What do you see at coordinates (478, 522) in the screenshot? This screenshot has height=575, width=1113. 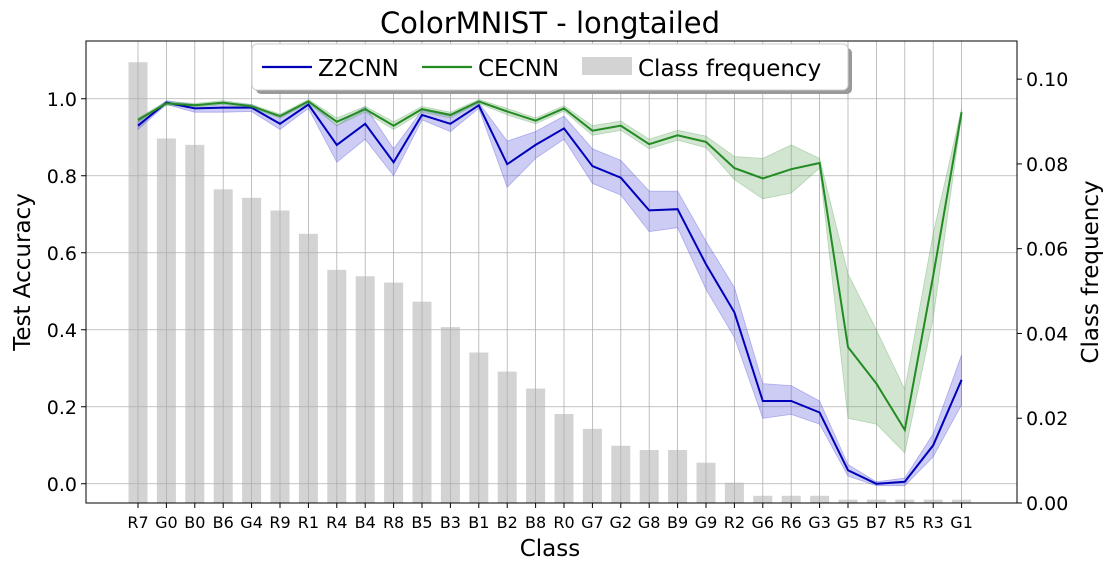 I see `x-tick-label-b1: B1` at bounding box center [478, 522].